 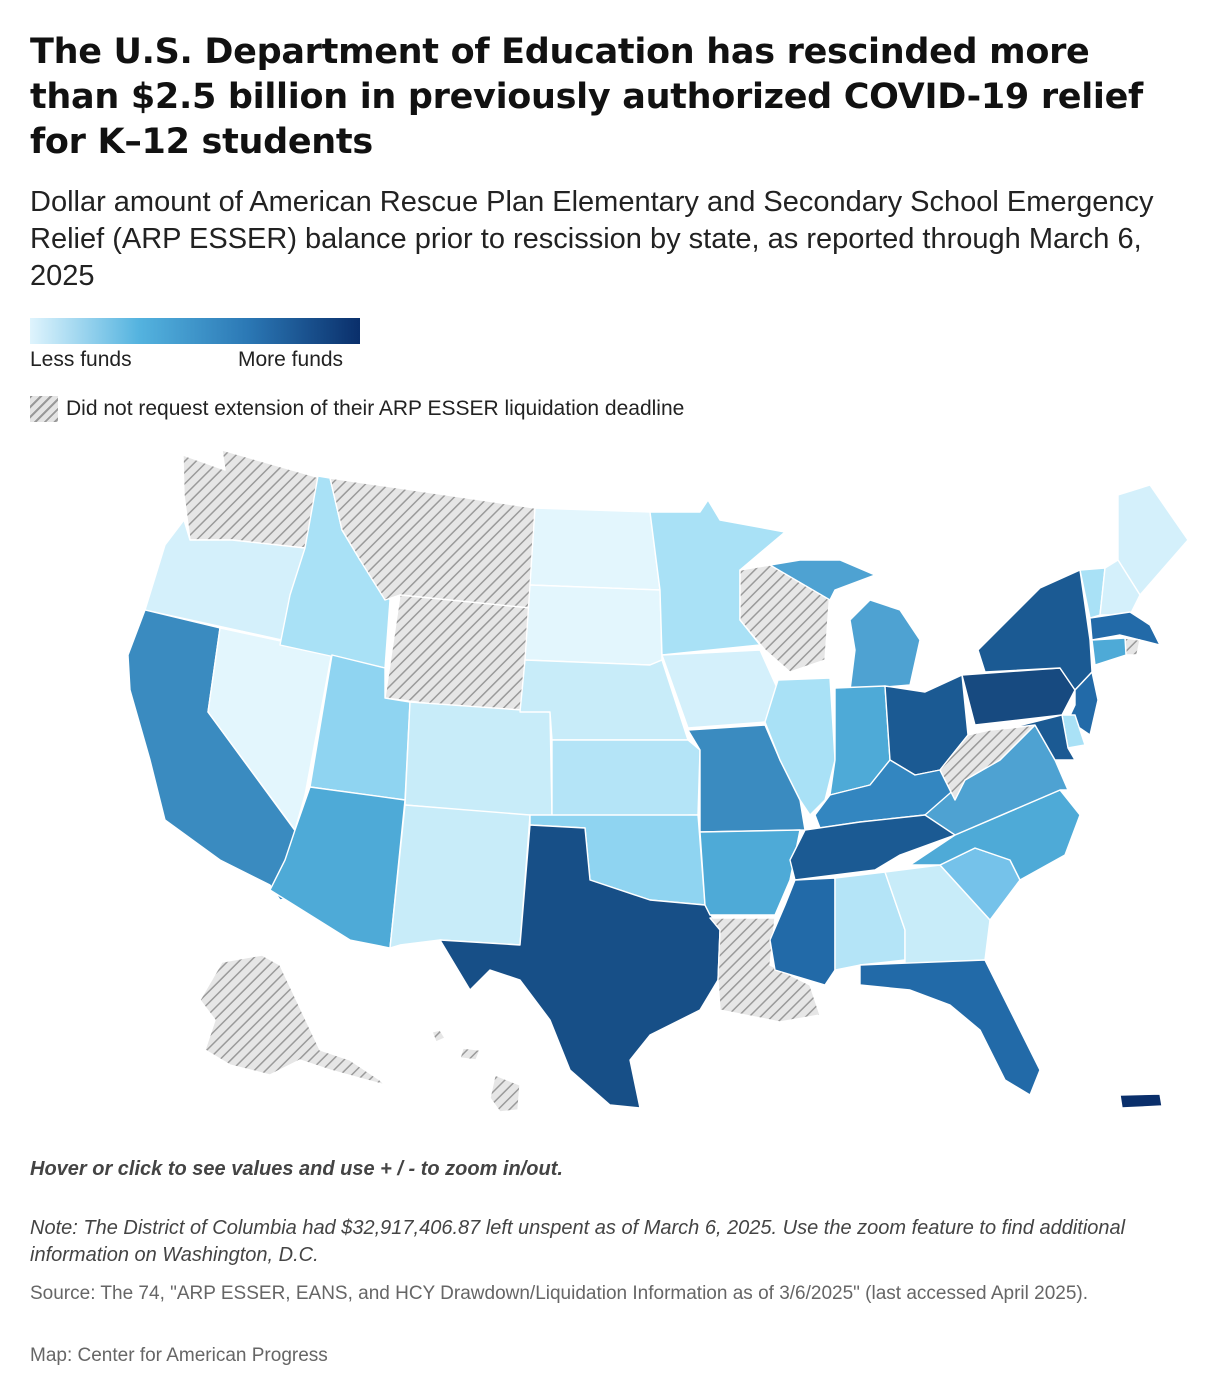 What do you see at coordinates (746, 778) in the screenshot?
I see `state-MO` at bounding box center [746, 778].